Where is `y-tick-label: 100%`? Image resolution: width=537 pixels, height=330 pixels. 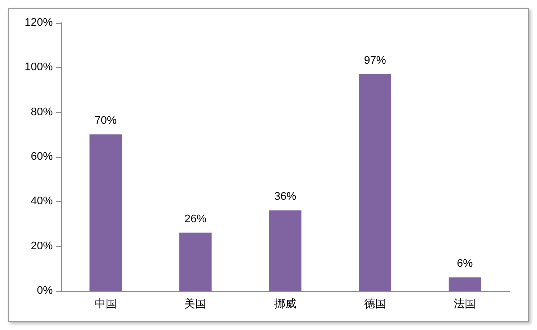
y-tick-label: 100% is located at coordinates (39, 68).